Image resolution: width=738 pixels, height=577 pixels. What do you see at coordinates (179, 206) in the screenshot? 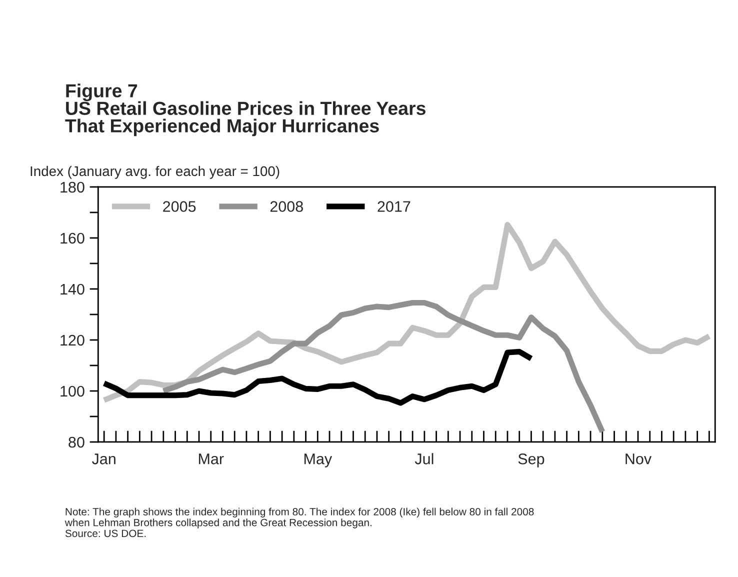
I see `legend-label: 2005` at bounding box center [179, 206].